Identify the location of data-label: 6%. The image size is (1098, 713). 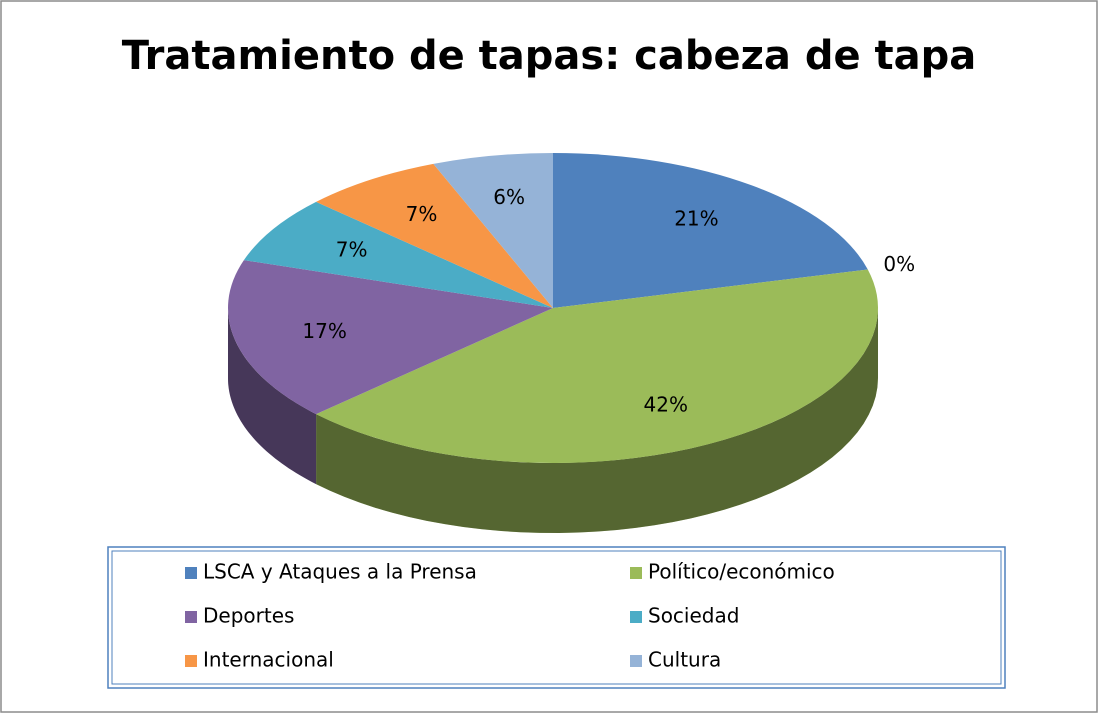
(509, 197).